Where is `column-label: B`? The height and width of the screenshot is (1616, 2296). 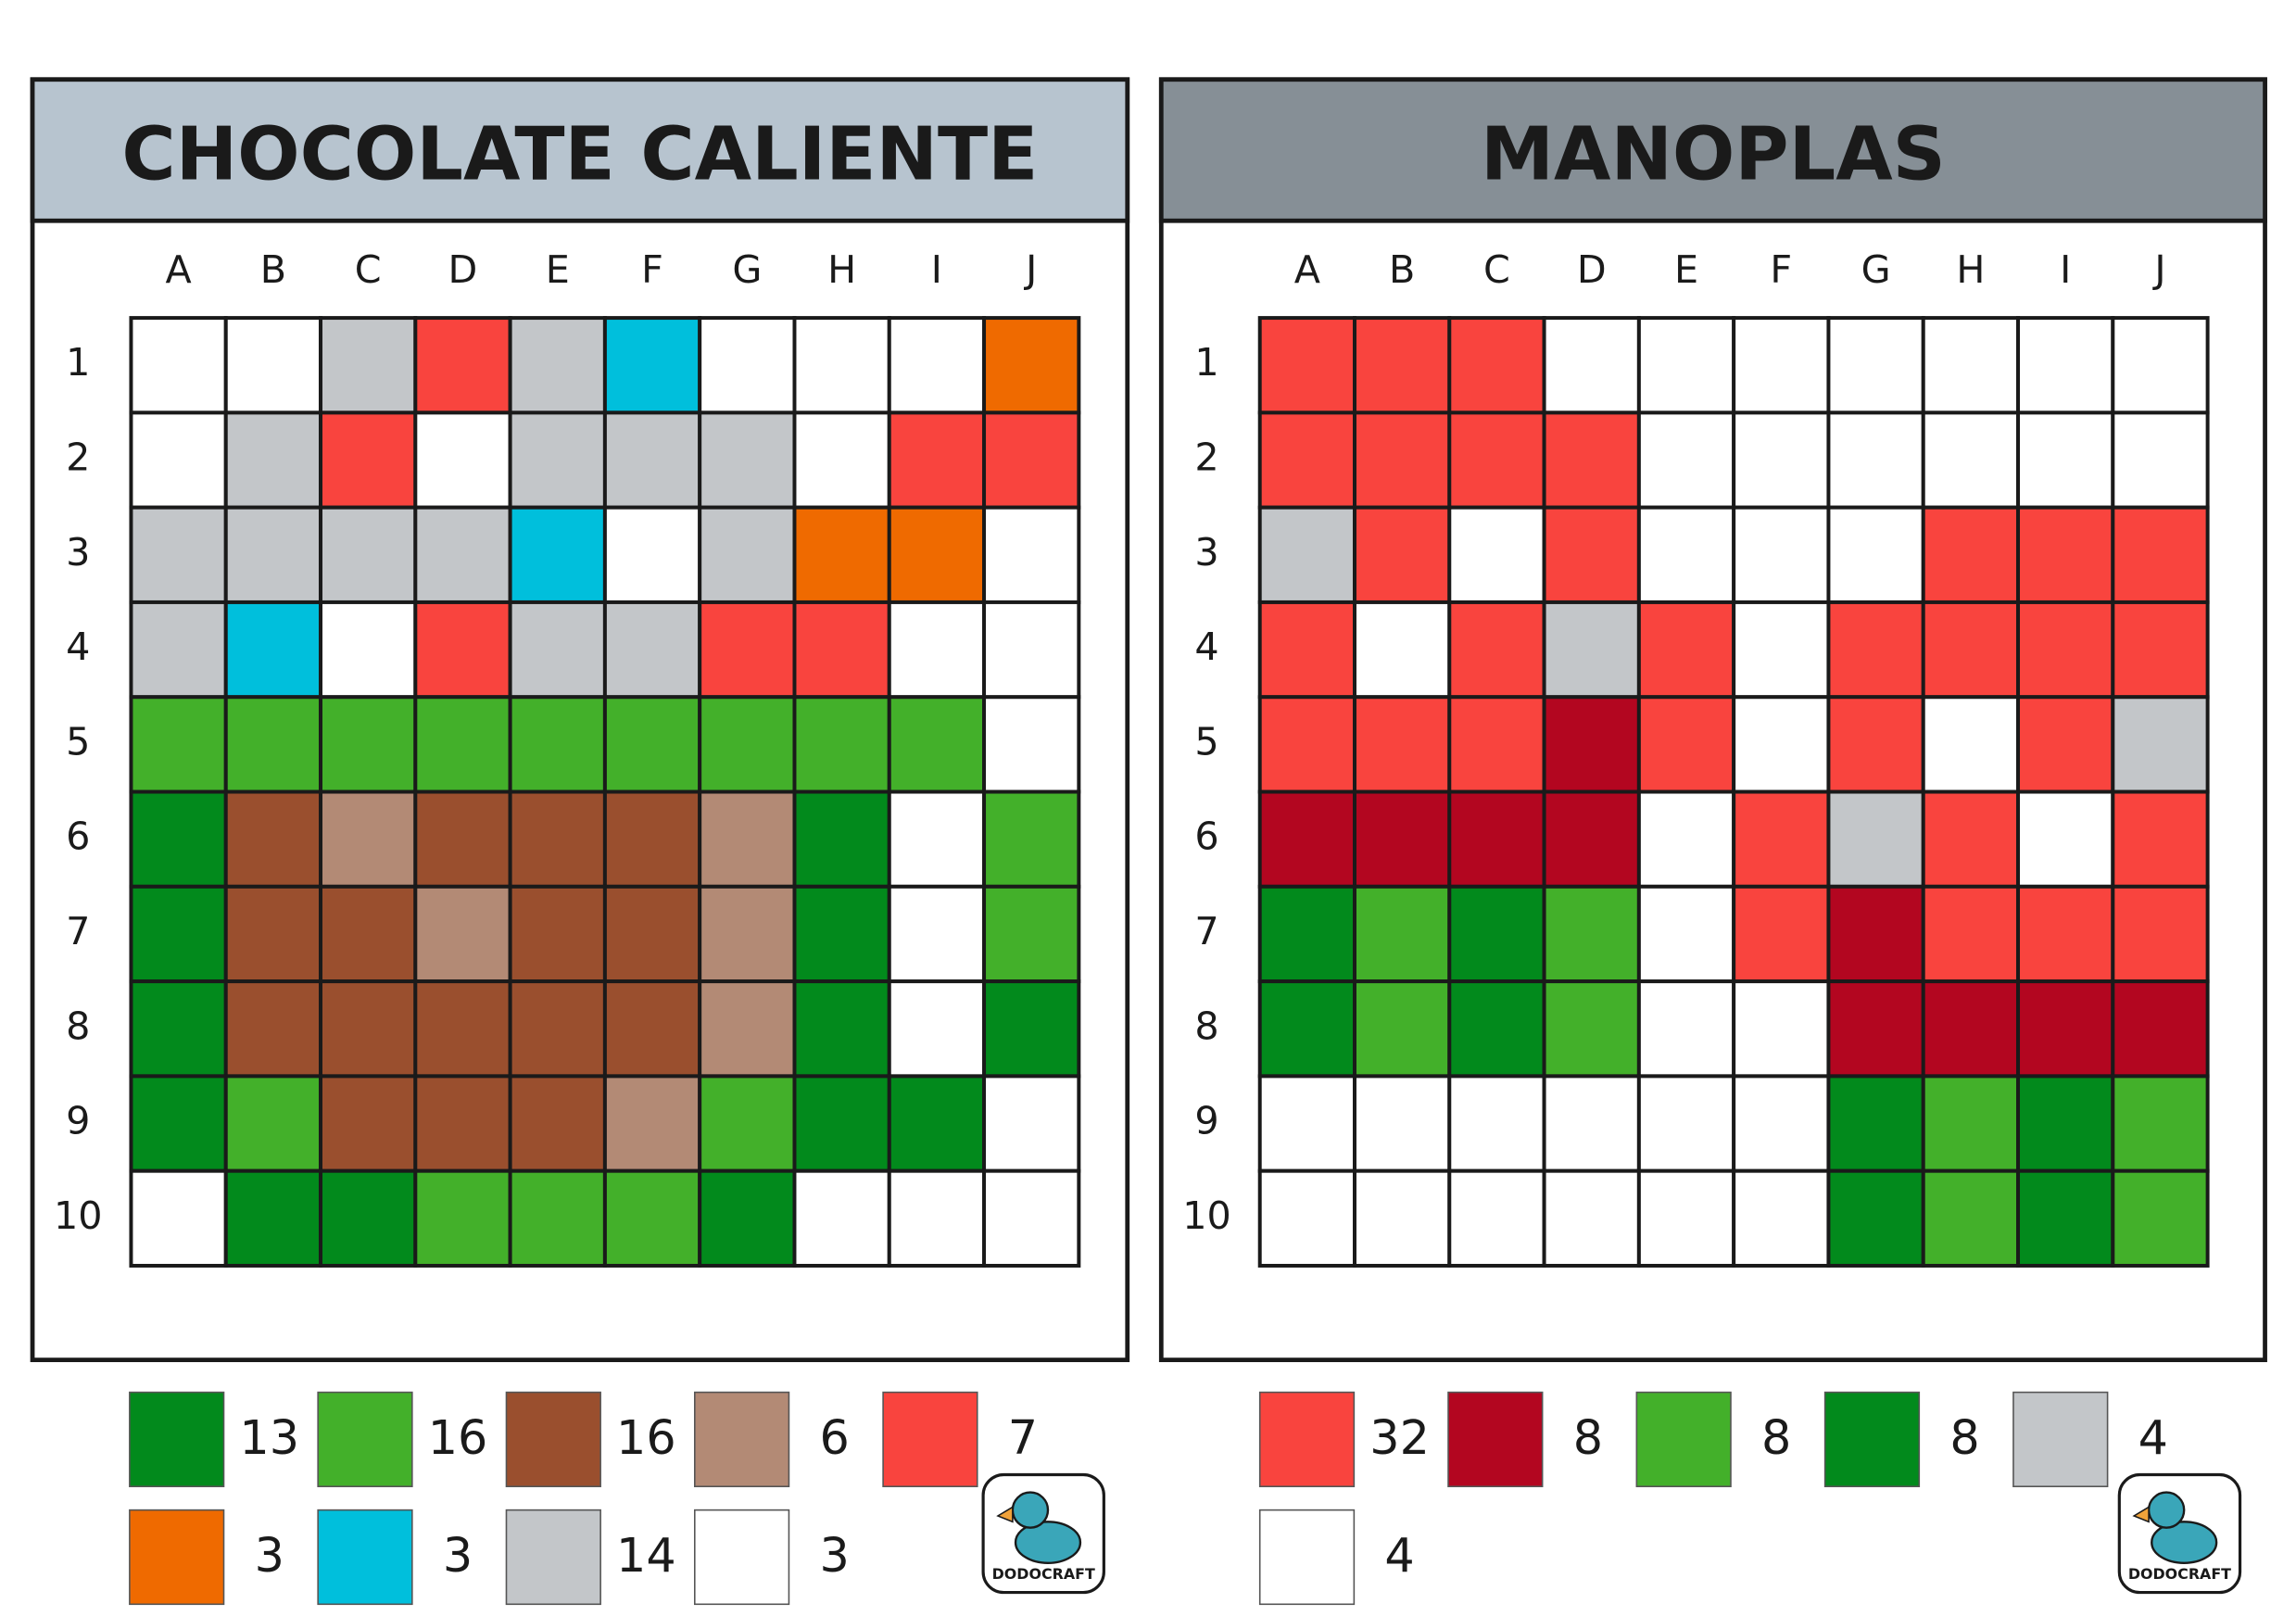 column-label: B is located at coordinates (1402, 269).